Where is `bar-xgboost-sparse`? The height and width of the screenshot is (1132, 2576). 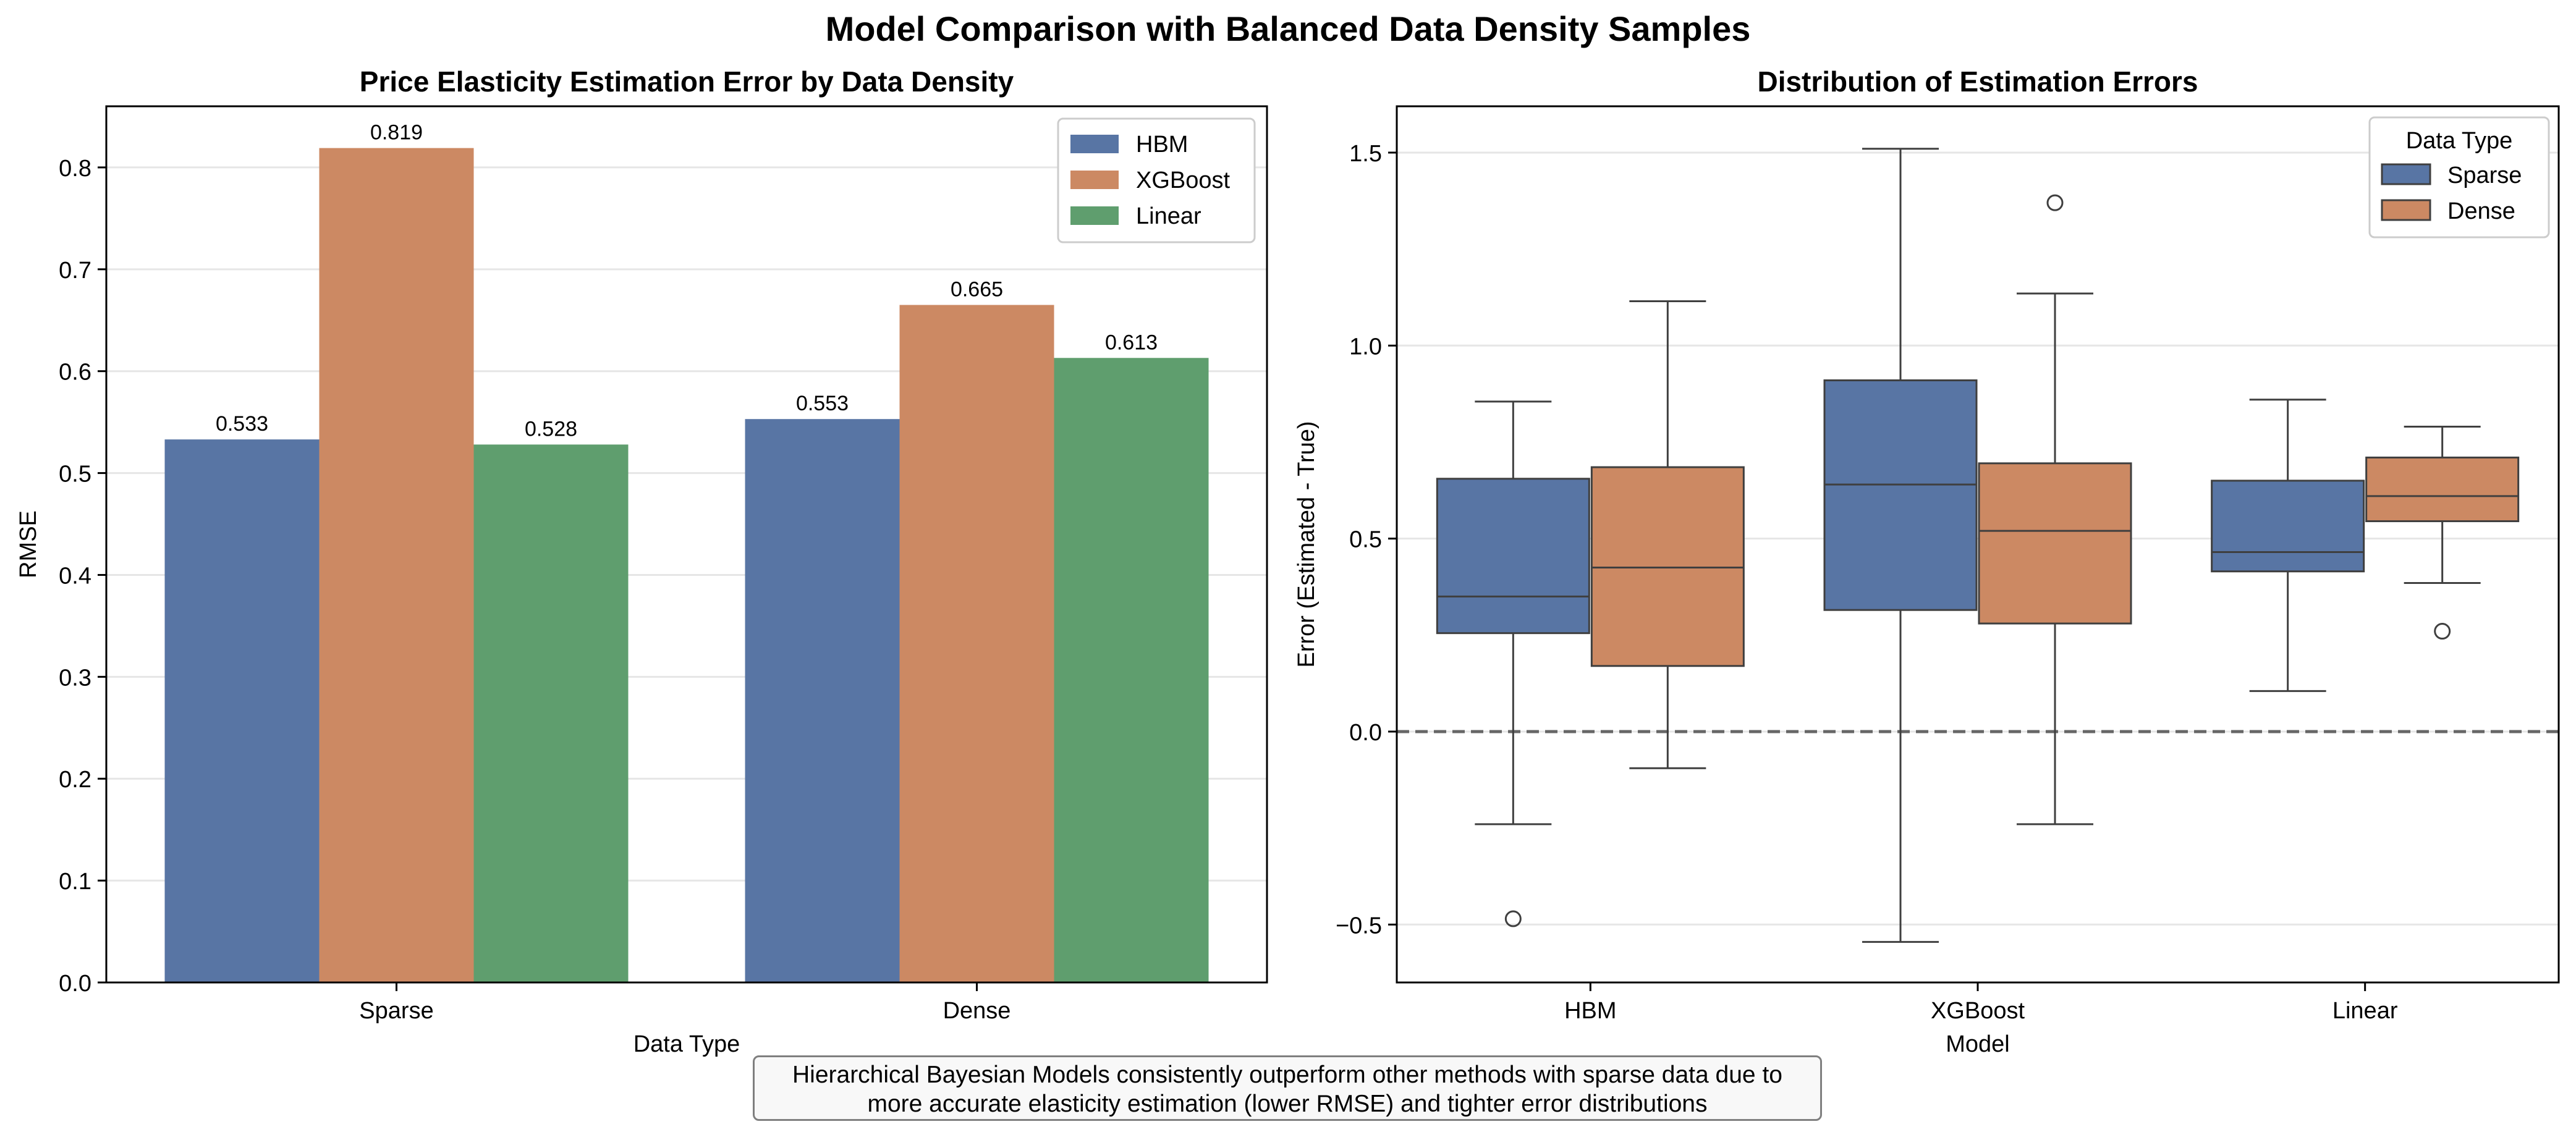
bar-xgboost-sparse is located at coordinates (396, 565).